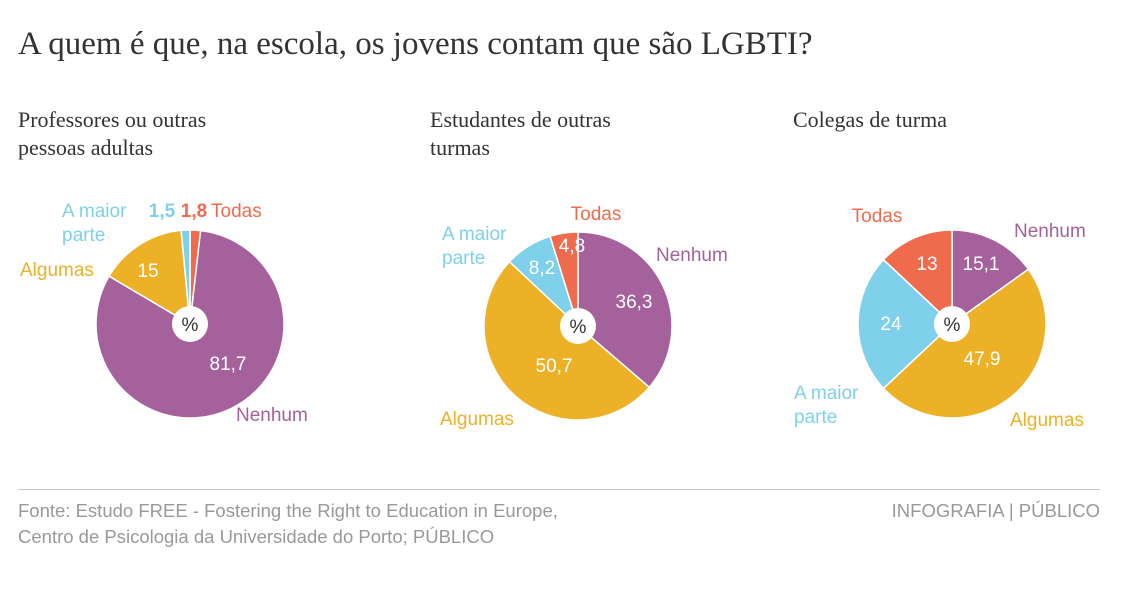 The height and width of the screenshot is (591, 1128). I want to click on pie-2-value-maior-parte: 8,2, so click(542, 268).